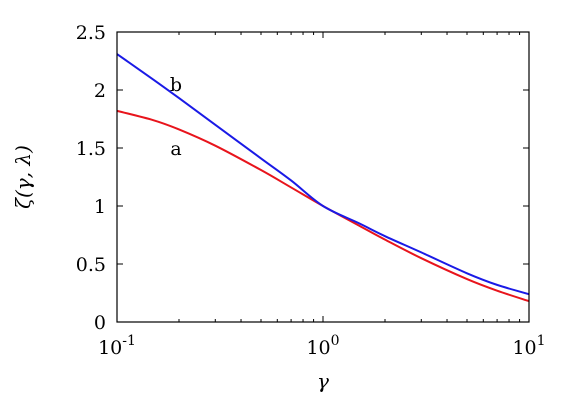  Describe the element at coordinates (91, 33) in the screenshot. I see `y-tick-label-5: 2.5` at that location.